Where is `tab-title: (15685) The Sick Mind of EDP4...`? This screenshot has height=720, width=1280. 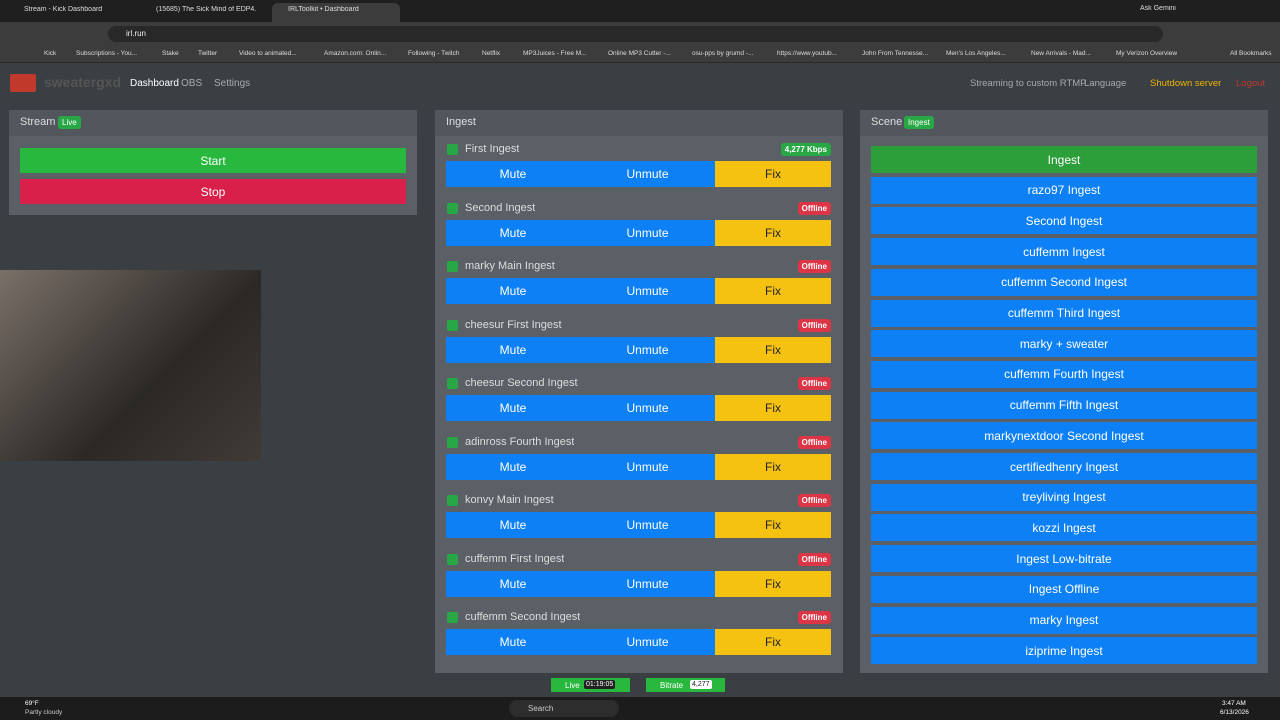 tab-title: (15685) The Sick Mind of EDP4... is located at coordinates (206, 9).